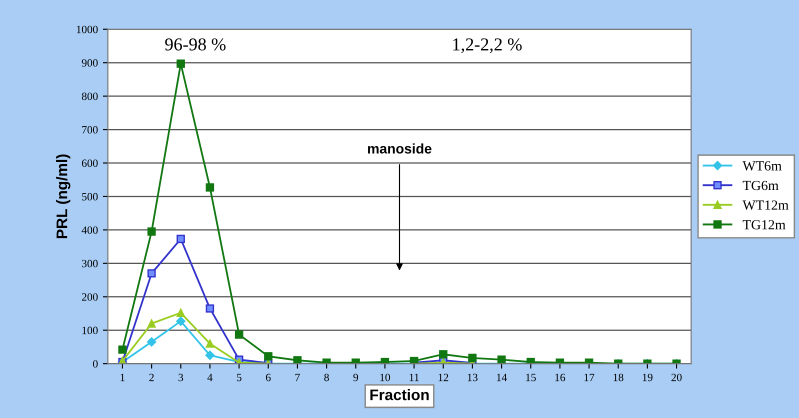 The image size is (799, 418). Describe the element at coordinates (195, 44) in the screenshot. I see `annotation: 96-98 %` at that location.